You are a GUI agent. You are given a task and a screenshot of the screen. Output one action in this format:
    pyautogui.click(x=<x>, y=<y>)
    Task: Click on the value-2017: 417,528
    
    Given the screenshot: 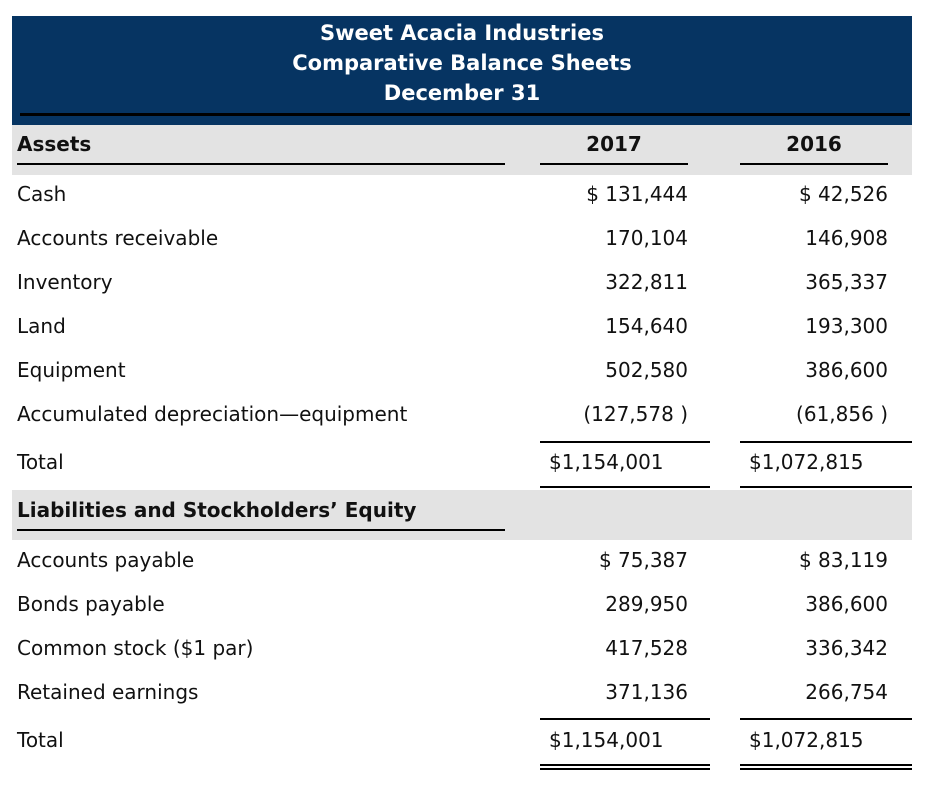 What is the action you would take?
    pyautogui.click(x=646, y=648)
    